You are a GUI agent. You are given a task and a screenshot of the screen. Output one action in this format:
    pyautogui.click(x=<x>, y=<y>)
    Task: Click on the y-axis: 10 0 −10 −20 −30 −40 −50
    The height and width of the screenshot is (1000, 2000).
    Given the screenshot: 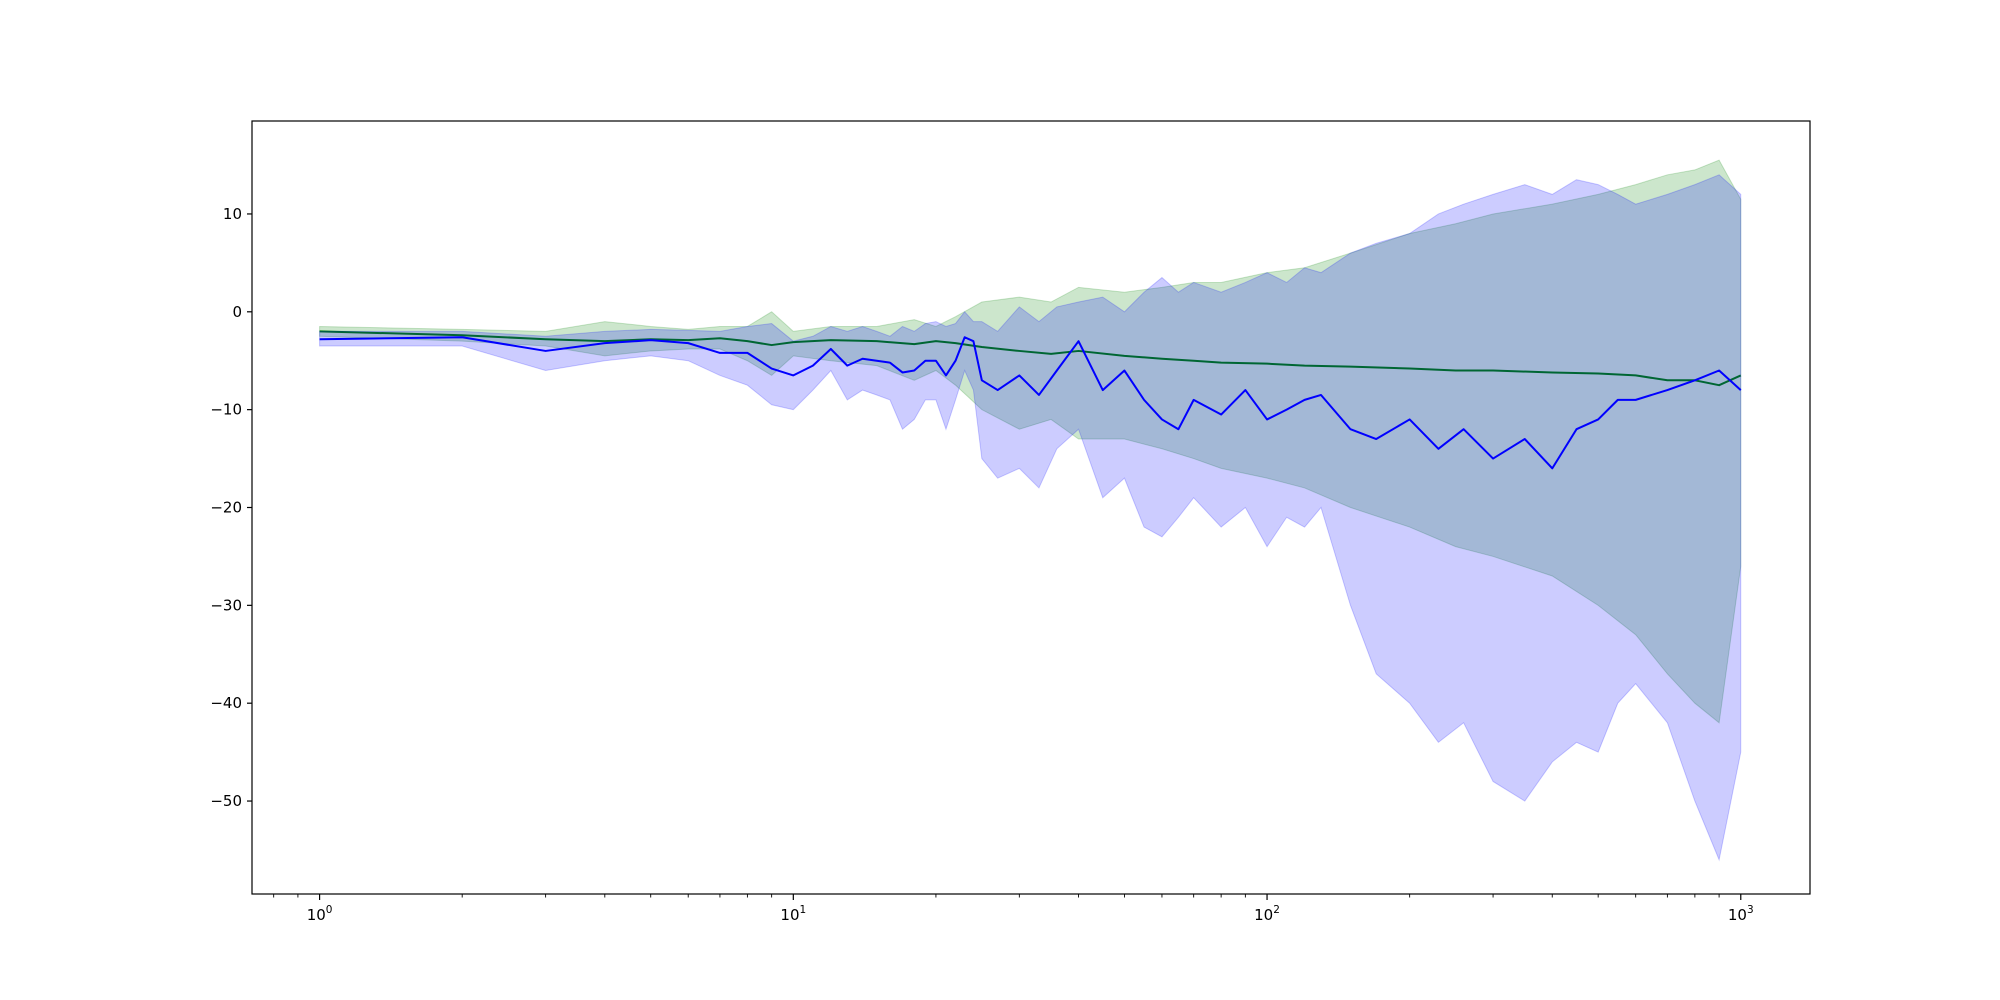 What is the action you would take?
    pyautogui.click(x=231, y=507)
    